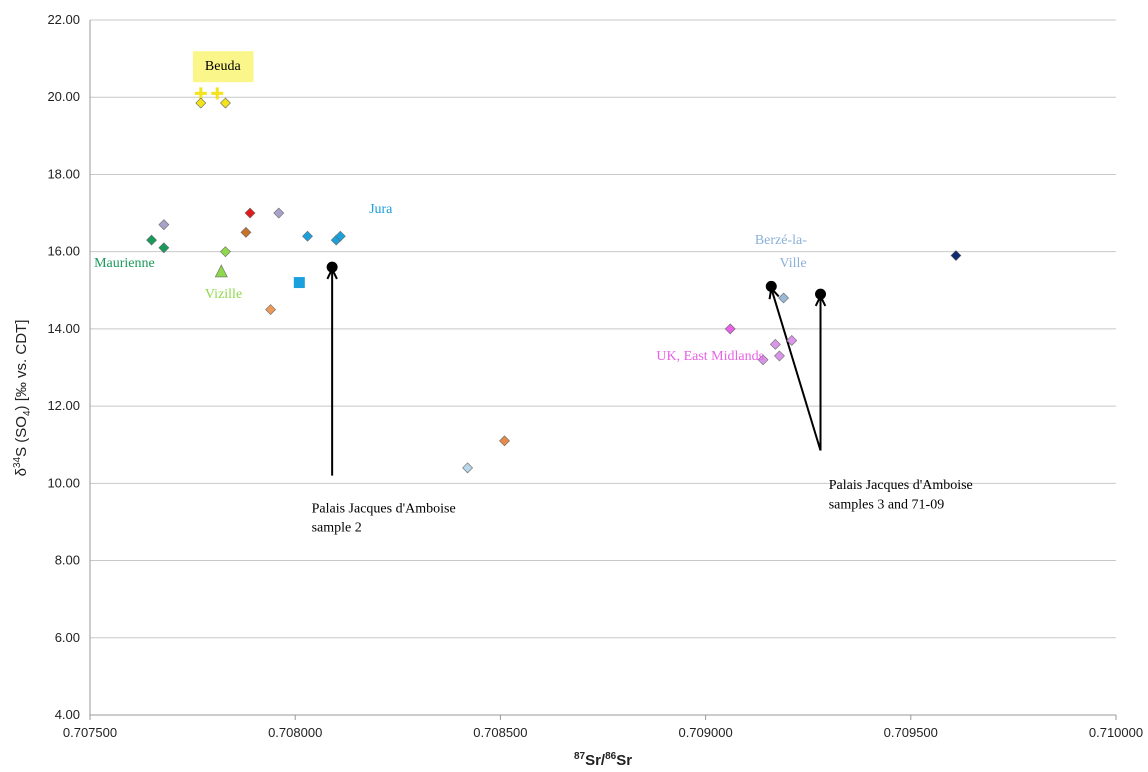  I want to click on x-axis-title: 87Sr/86Sr, so click(603, 760).